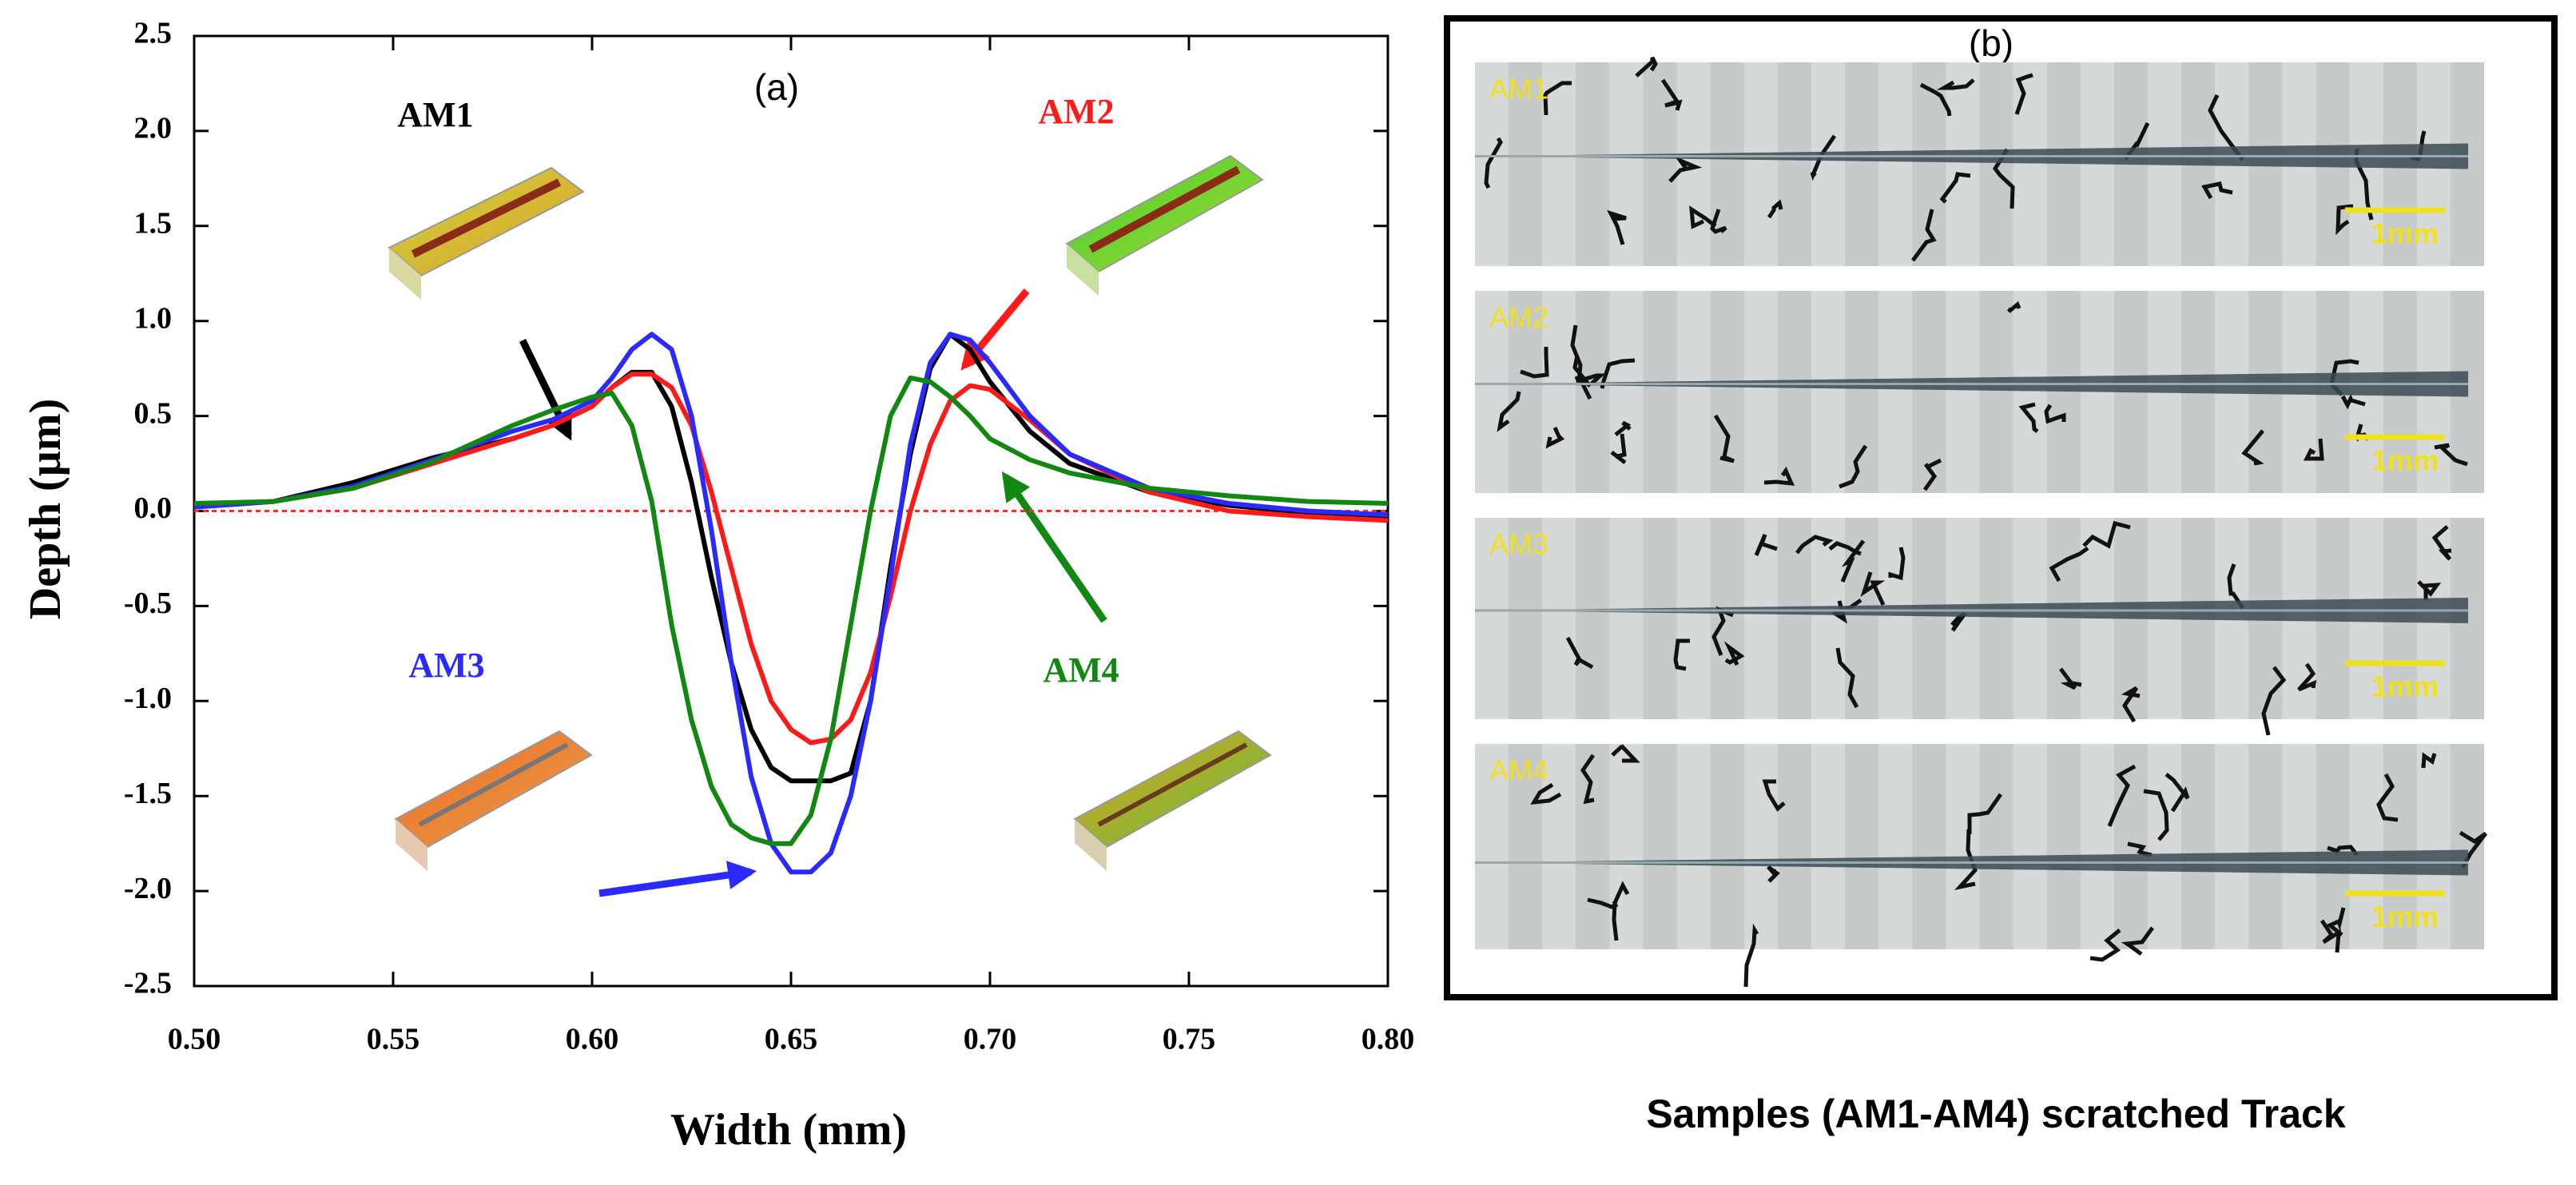  What do you see at coordinates (1189, 1039) in the screenshot?
I see `x-tick-label: 0.75` at bounding box center [1189, 1039].